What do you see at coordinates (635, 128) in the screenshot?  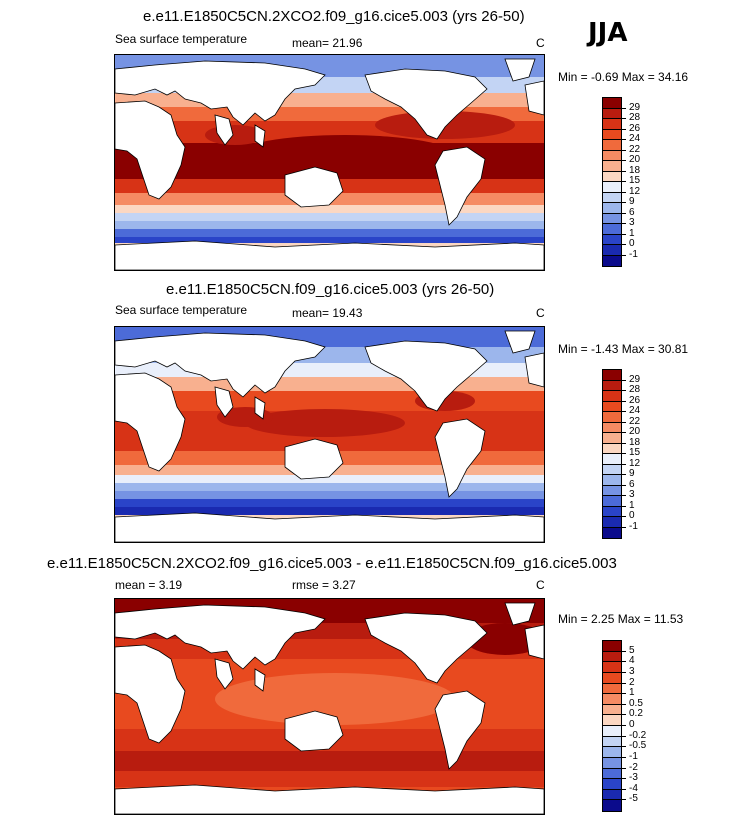 I see `panel1-colorbar-label: 26` at bounding box center [635, 128].